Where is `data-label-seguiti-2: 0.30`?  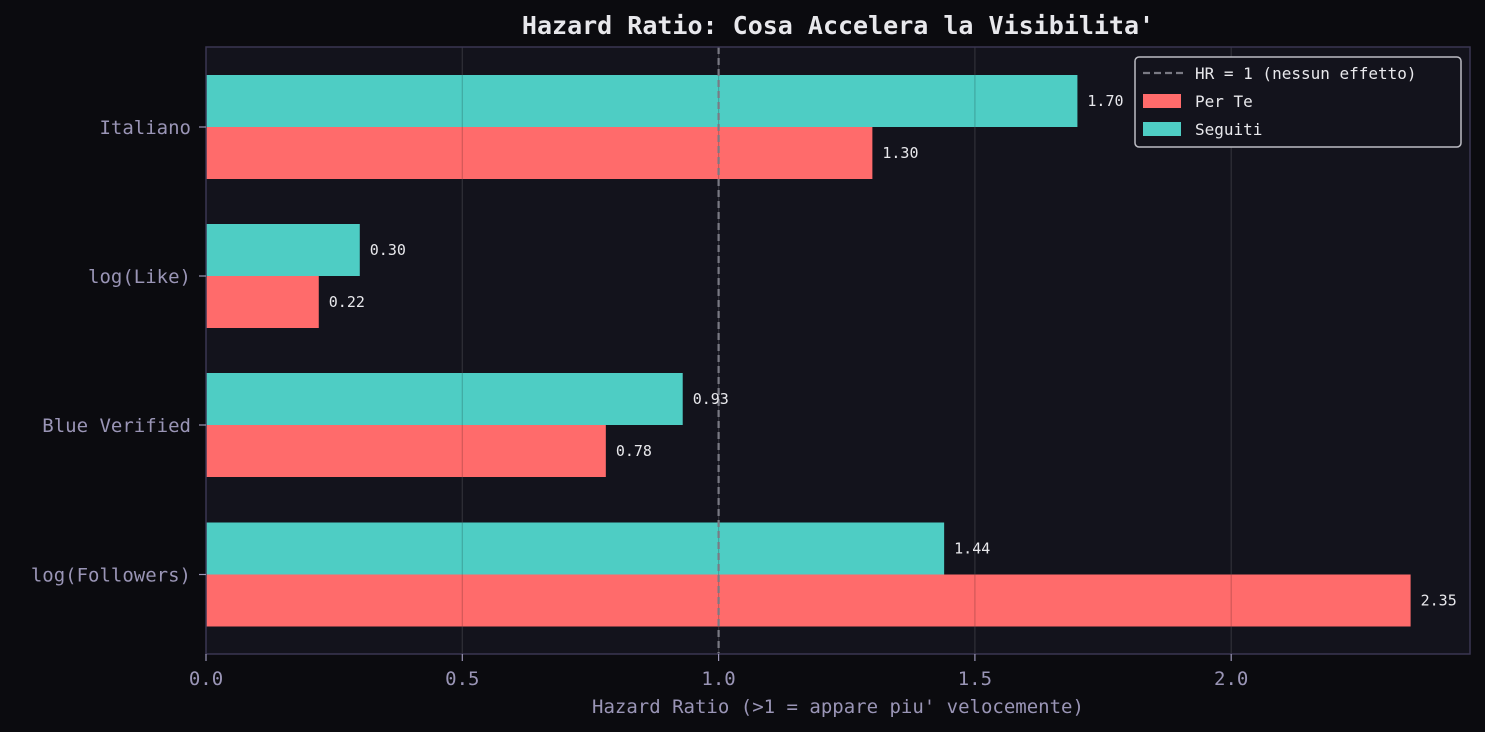
data-label-seguiti-2: 0.30 is located at coordinates (388, 250).